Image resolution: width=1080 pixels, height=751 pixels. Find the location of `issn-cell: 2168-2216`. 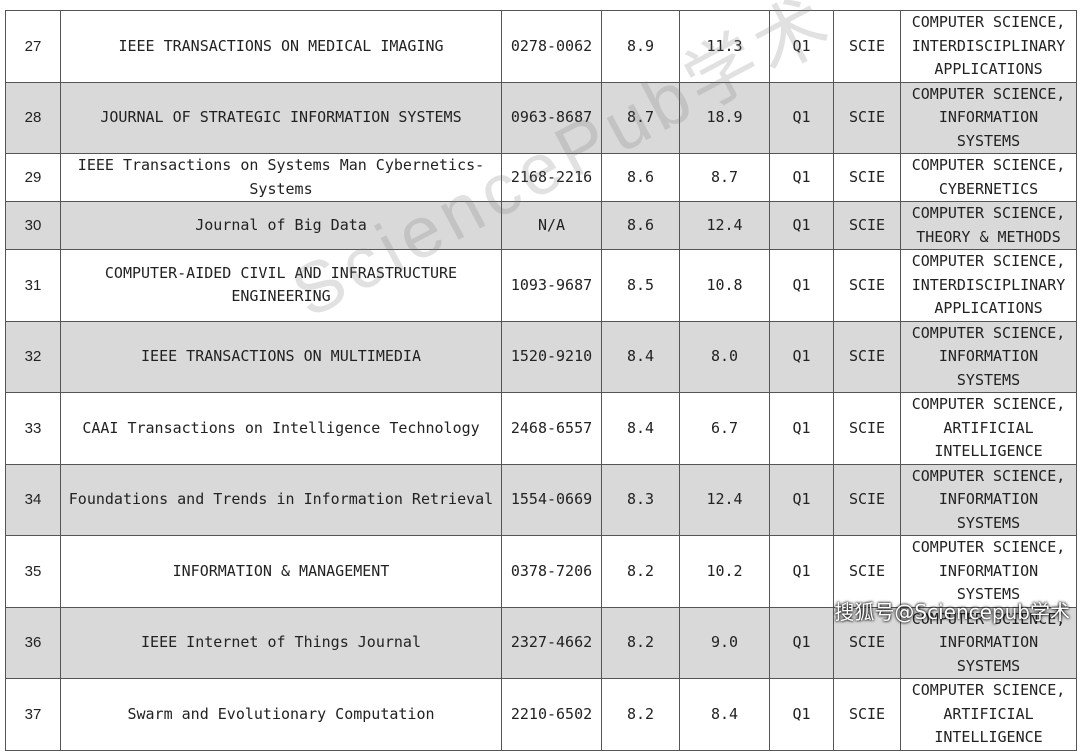

issn-cell: 2168-2216 is located at coordinates (551, 177).